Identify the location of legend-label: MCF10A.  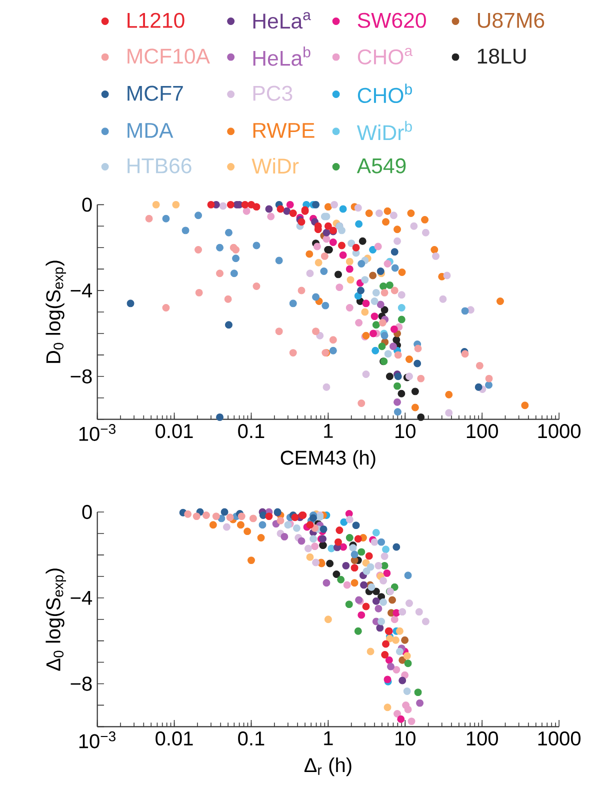
(169, 56).